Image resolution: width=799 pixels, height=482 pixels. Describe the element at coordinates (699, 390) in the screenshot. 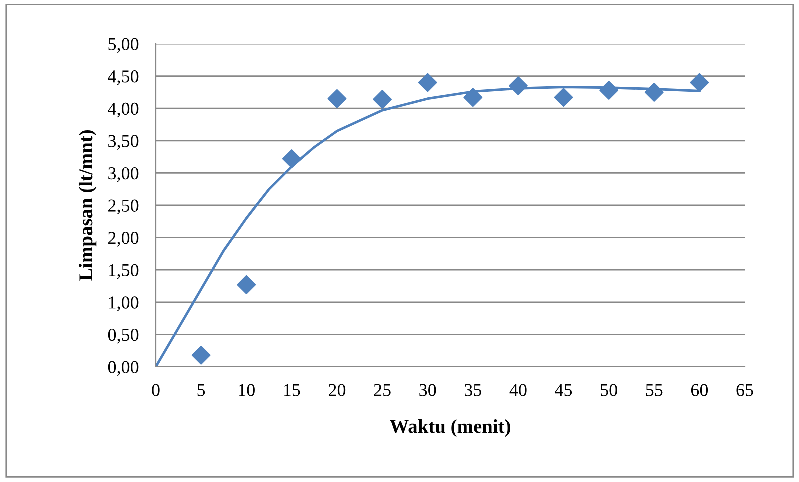

I see `x-tick-label: 60` at that location.